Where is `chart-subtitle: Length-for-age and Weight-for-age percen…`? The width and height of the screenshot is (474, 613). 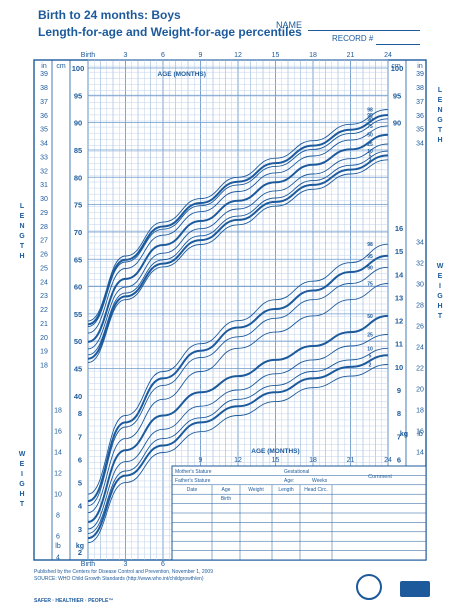
chart-subtitle: Length-for-age and Weight-for-age percen… is located at coordinates (170, 32).